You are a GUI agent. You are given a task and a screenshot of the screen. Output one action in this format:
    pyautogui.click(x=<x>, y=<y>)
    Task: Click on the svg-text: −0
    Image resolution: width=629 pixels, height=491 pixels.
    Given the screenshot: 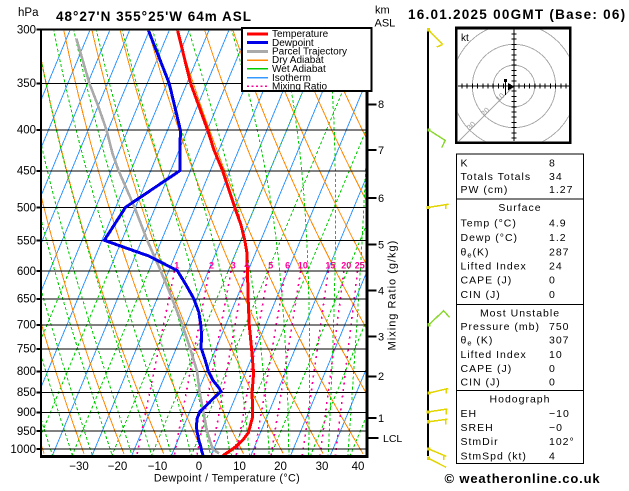 What is the action you would take?
    pyautogui.click(x=556, y=428)
    